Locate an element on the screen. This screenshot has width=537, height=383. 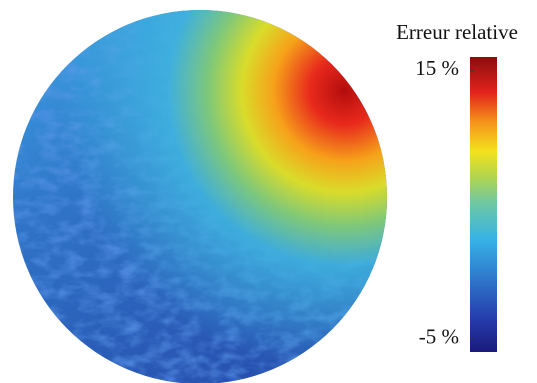
colorbar-tick-label: 15 % is located at coordinates (437, 68).